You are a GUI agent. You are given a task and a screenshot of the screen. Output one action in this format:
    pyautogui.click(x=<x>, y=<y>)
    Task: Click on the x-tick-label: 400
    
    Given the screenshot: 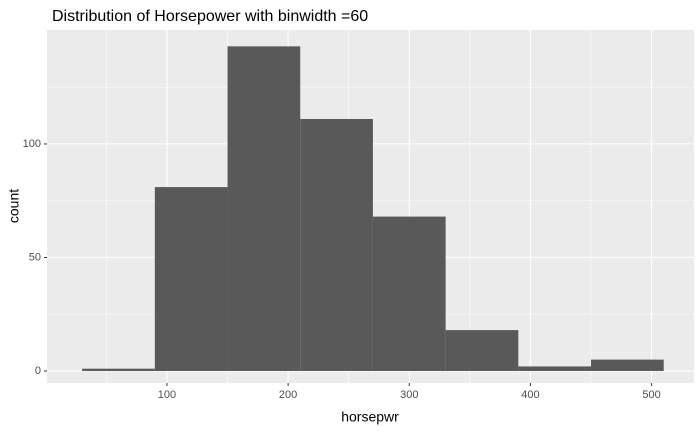 What is the action you would take?
    pyautogui.click(x=530, y=395)
    